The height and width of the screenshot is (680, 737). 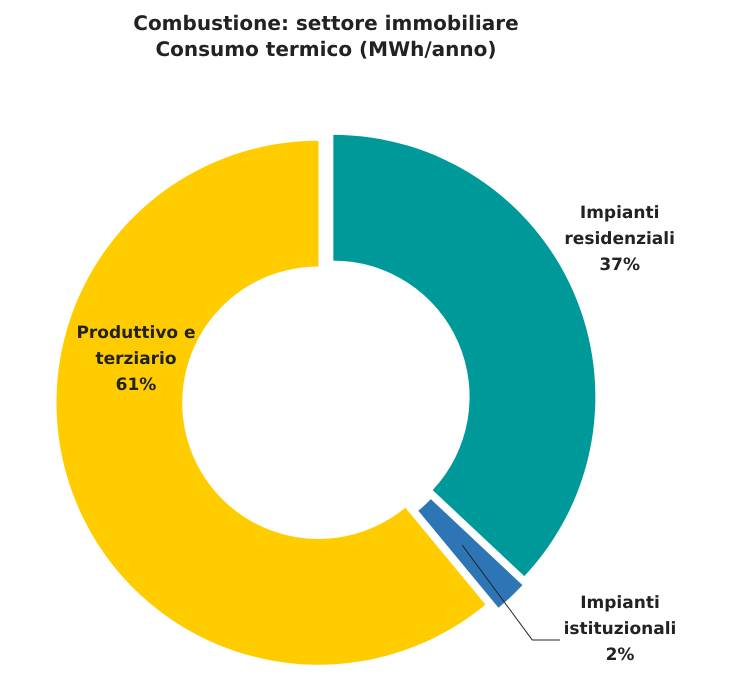 What do you see at coordinates (620, 655) in the screenshot?
I see `data-label: 2%` at bounding box center [620, 655].